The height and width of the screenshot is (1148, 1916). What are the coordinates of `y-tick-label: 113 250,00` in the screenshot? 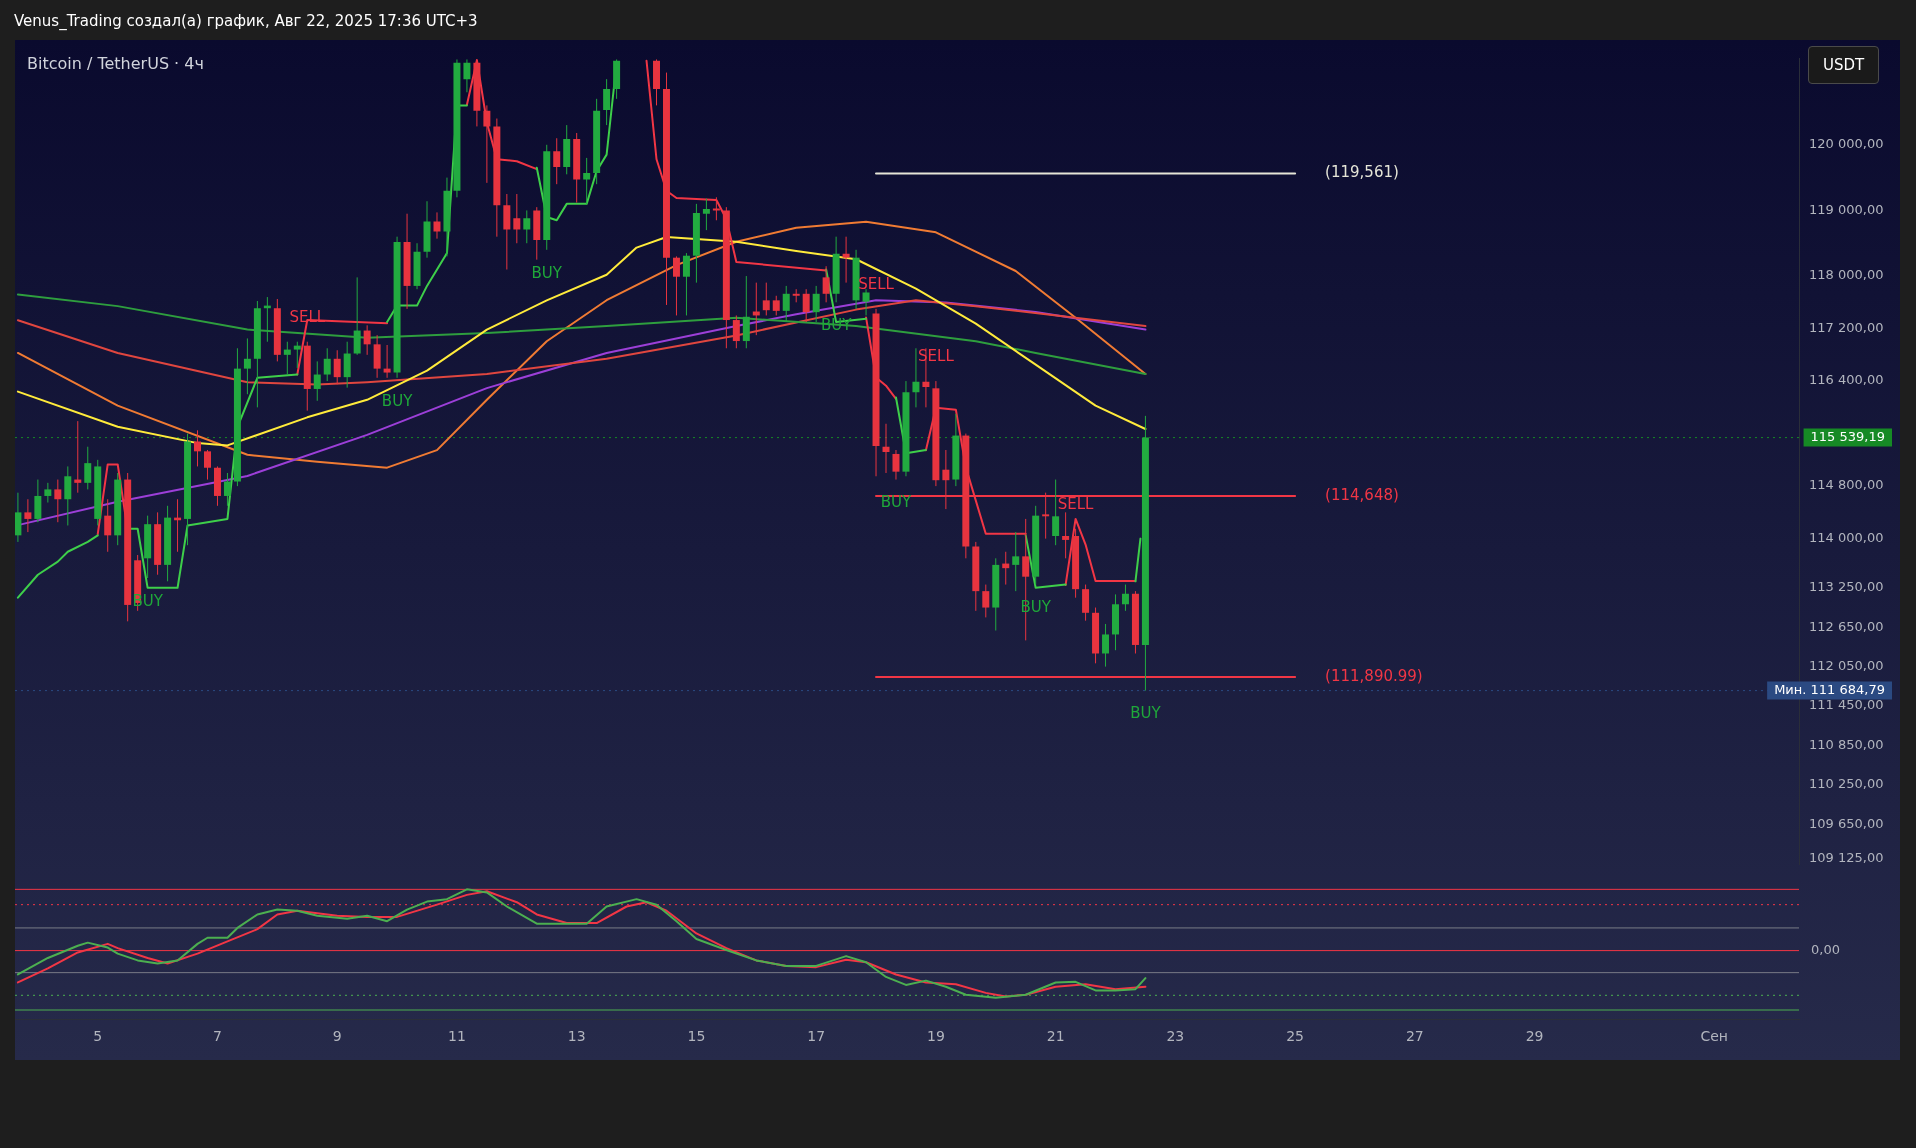 It's located at (1846, 587).